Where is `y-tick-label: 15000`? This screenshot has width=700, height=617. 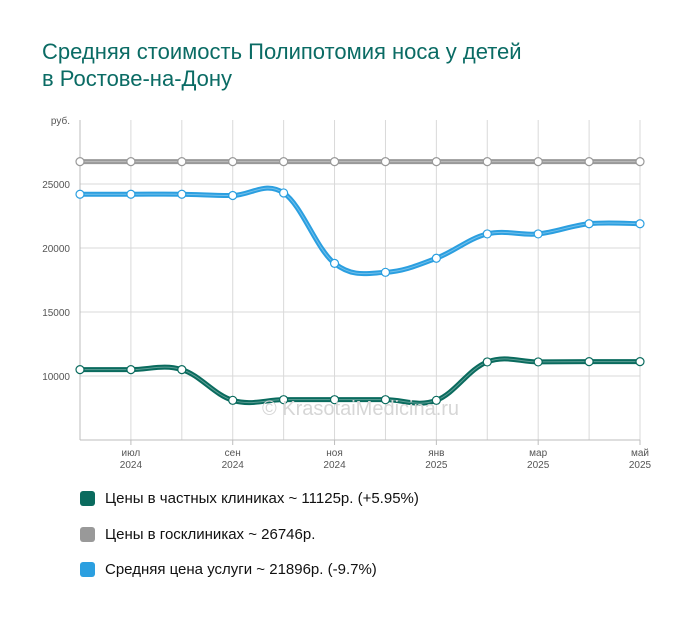
y-tick-label: 15000 is located at coordinates (56, 313).